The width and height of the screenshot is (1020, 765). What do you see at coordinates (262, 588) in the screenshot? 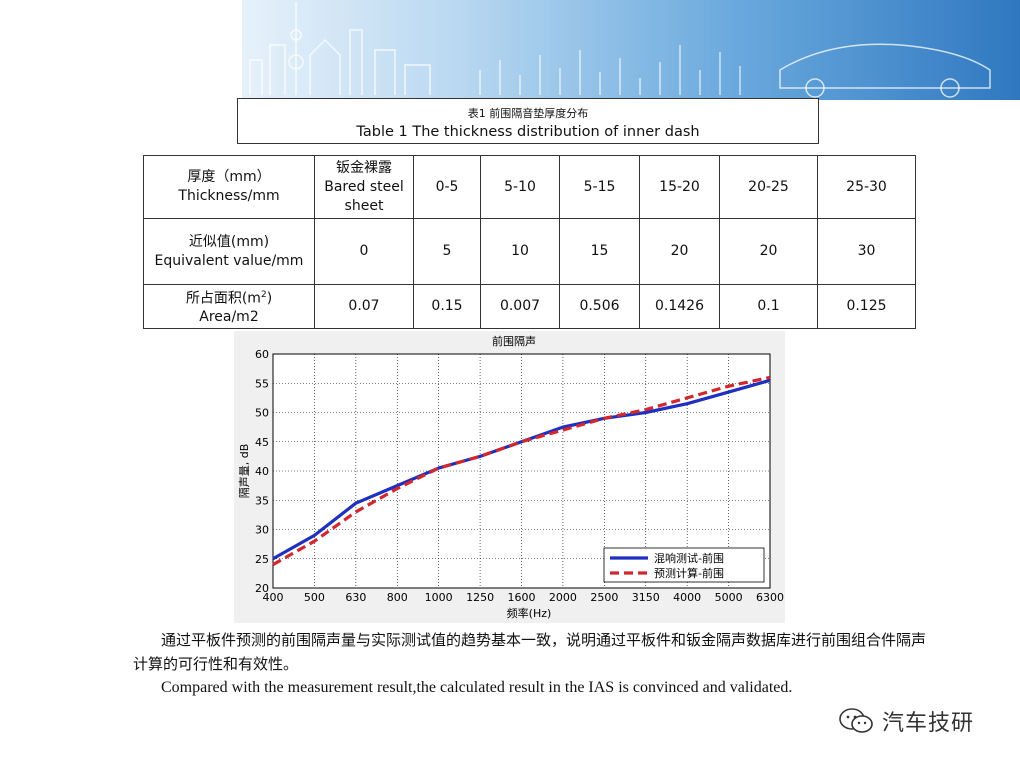
I see `y-tick-label: 20` at bounding box center [262, 588].